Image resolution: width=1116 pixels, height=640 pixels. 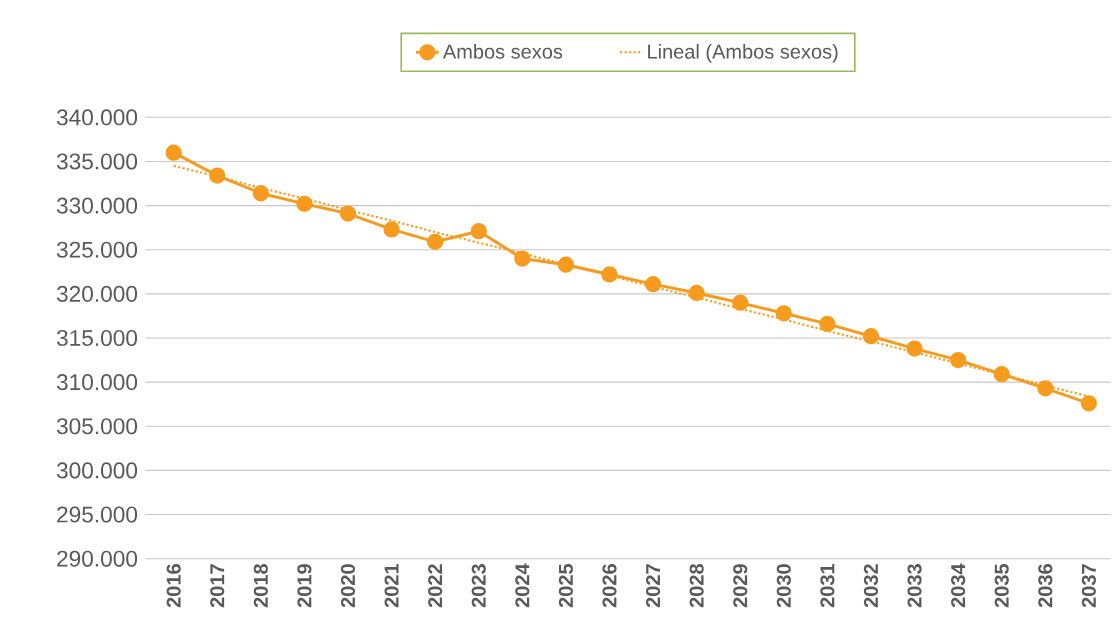 What do you see at coordinates (97, 514) in the screenshot?
I see `y-tick-label: 295.000` at bounding box center [97, 514].